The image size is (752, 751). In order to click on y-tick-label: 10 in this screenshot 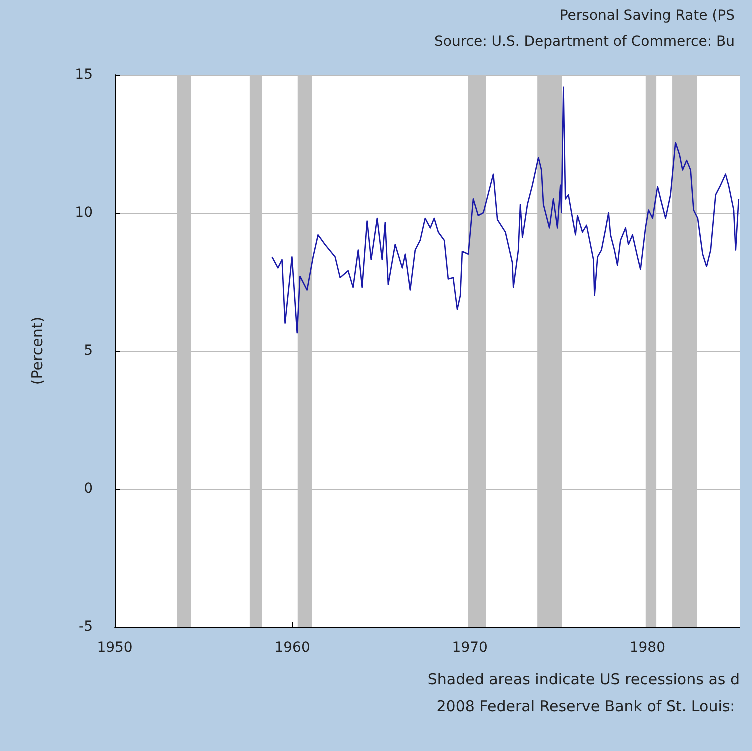, I will do `click(84, 213)`.